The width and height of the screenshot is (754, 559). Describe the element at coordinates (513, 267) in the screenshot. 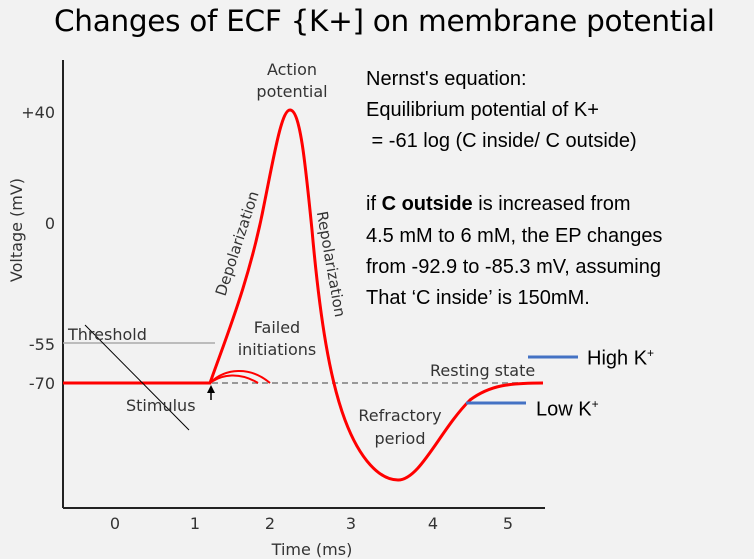

I see `note-line-6: from -92.9 to -85.3 mV, assuming` at that location.